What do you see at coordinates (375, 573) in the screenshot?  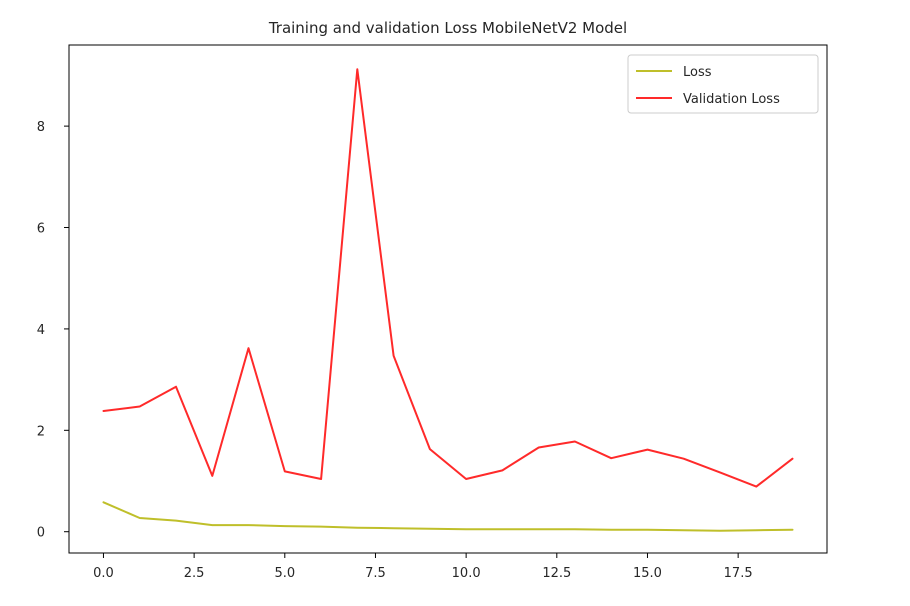 I see `x-tick-label: 7.5` at bounding box center [375, 573].